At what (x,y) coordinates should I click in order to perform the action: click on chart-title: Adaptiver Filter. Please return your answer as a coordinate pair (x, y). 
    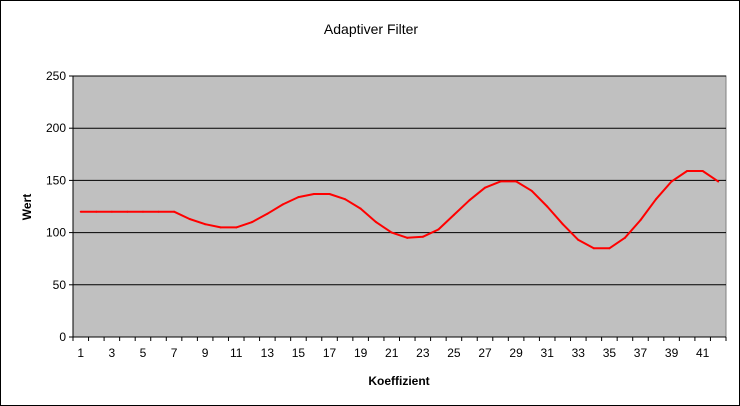
    Looking at the image, I should click on (371, 29).